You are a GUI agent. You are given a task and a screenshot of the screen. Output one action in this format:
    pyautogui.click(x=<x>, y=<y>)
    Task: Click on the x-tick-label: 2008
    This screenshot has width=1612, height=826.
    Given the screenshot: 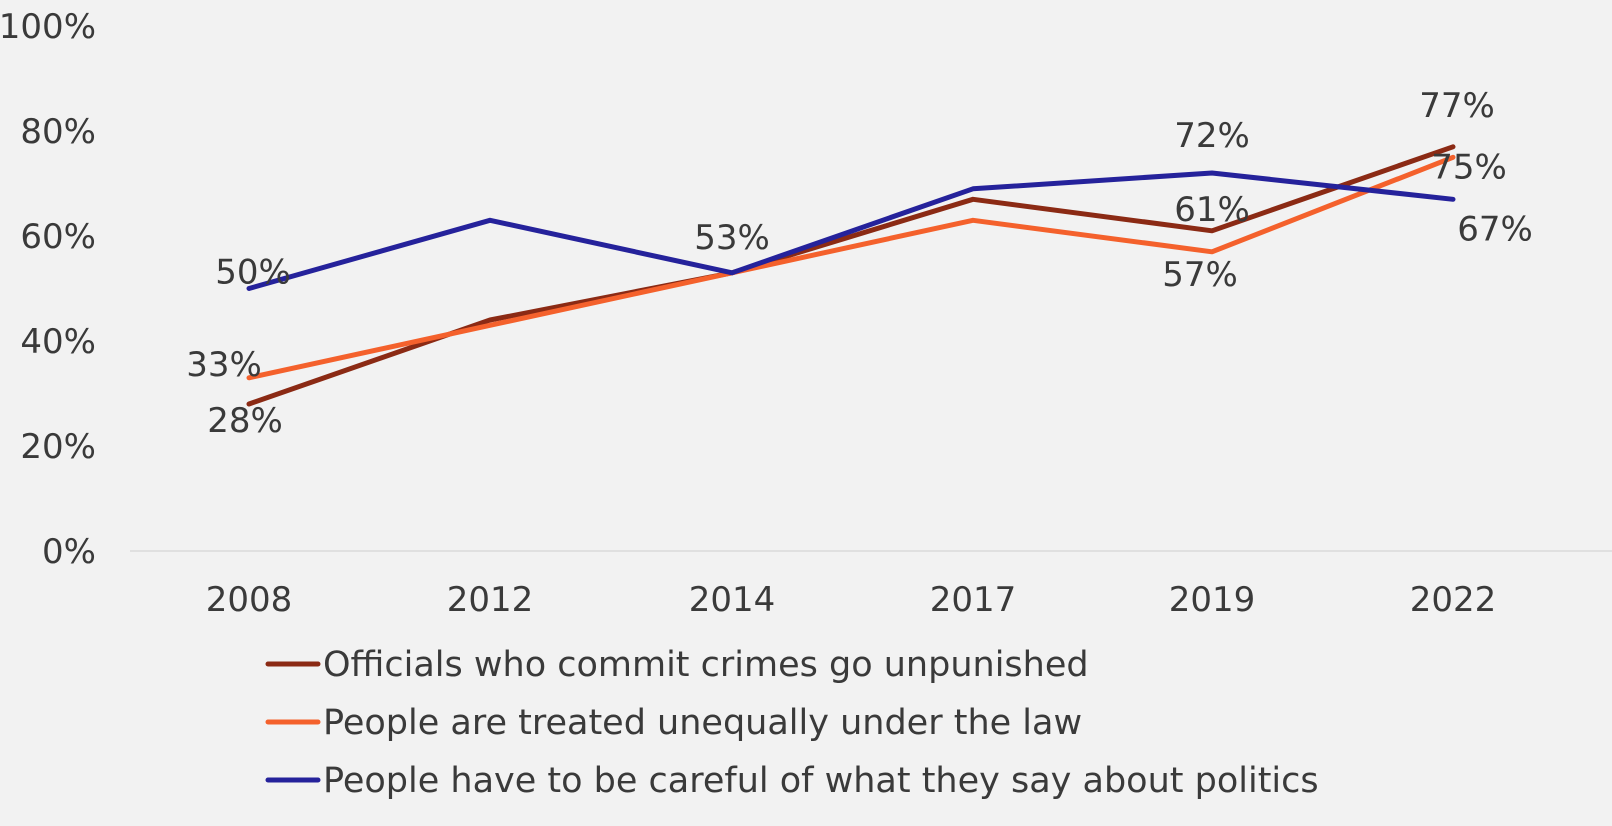 What is the action you would take?
    pyautogui.click(x=249, y=600)
    